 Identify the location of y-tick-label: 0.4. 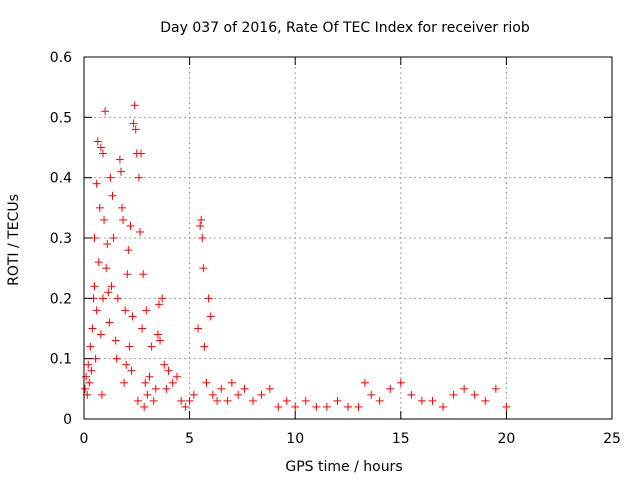
(61, 179).